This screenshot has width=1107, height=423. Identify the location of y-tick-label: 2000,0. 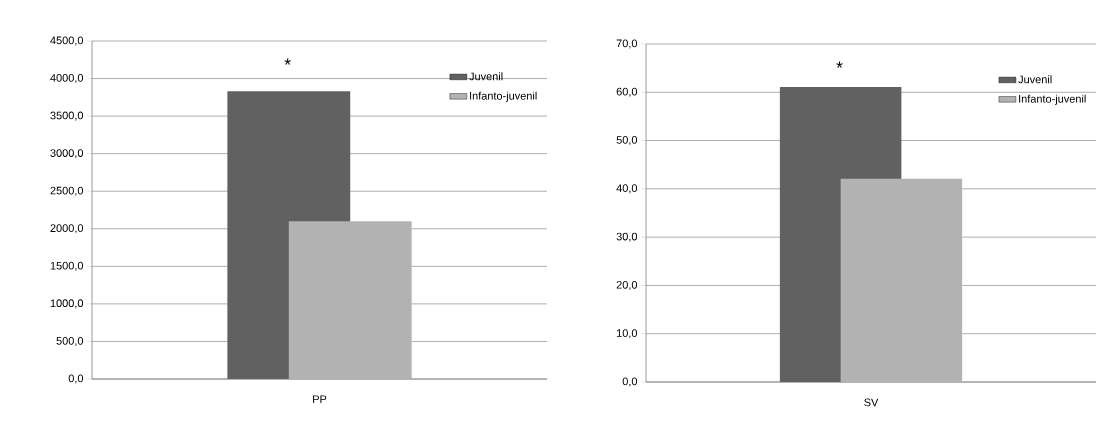
(67, 229).